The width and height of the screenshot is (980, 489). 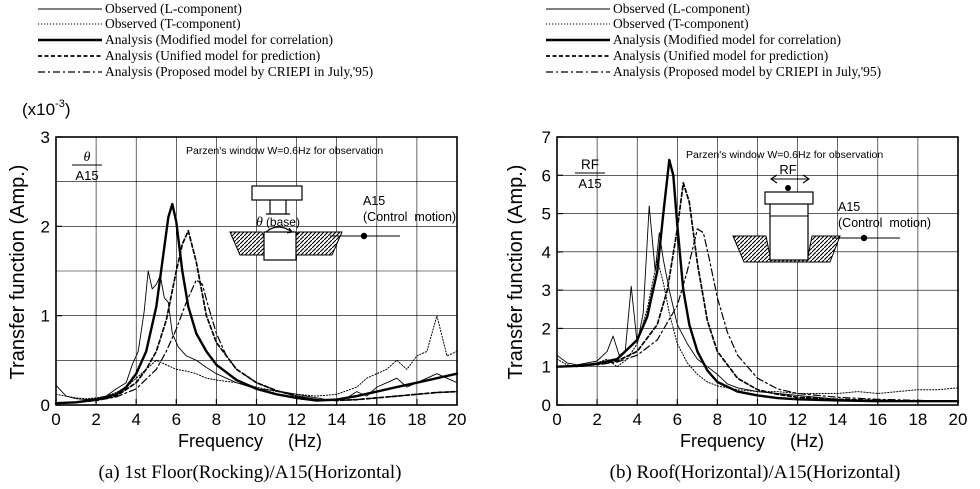 What do you see at coordinates (589, 183) in the screenshot?
I see `ratio-denominator-b: A15` at bounding box center [589, 183].